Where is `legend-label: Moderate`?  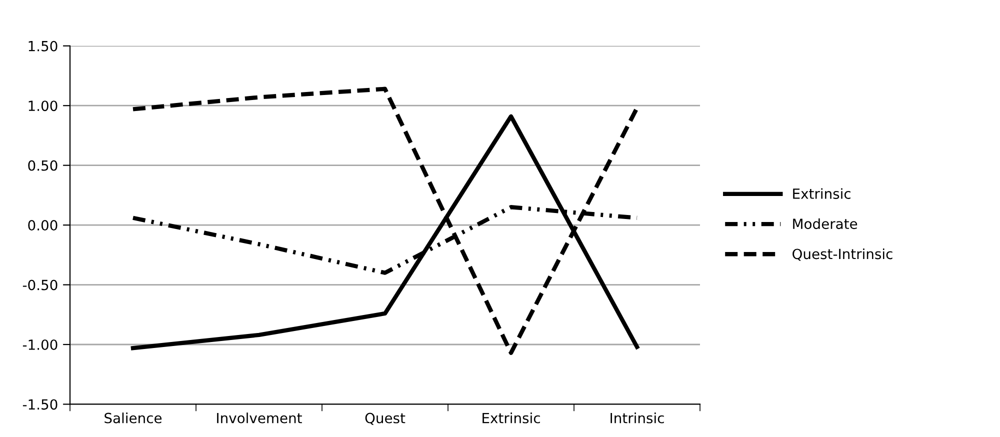
legend-label: Moderate is located at coordinates (825, 224).